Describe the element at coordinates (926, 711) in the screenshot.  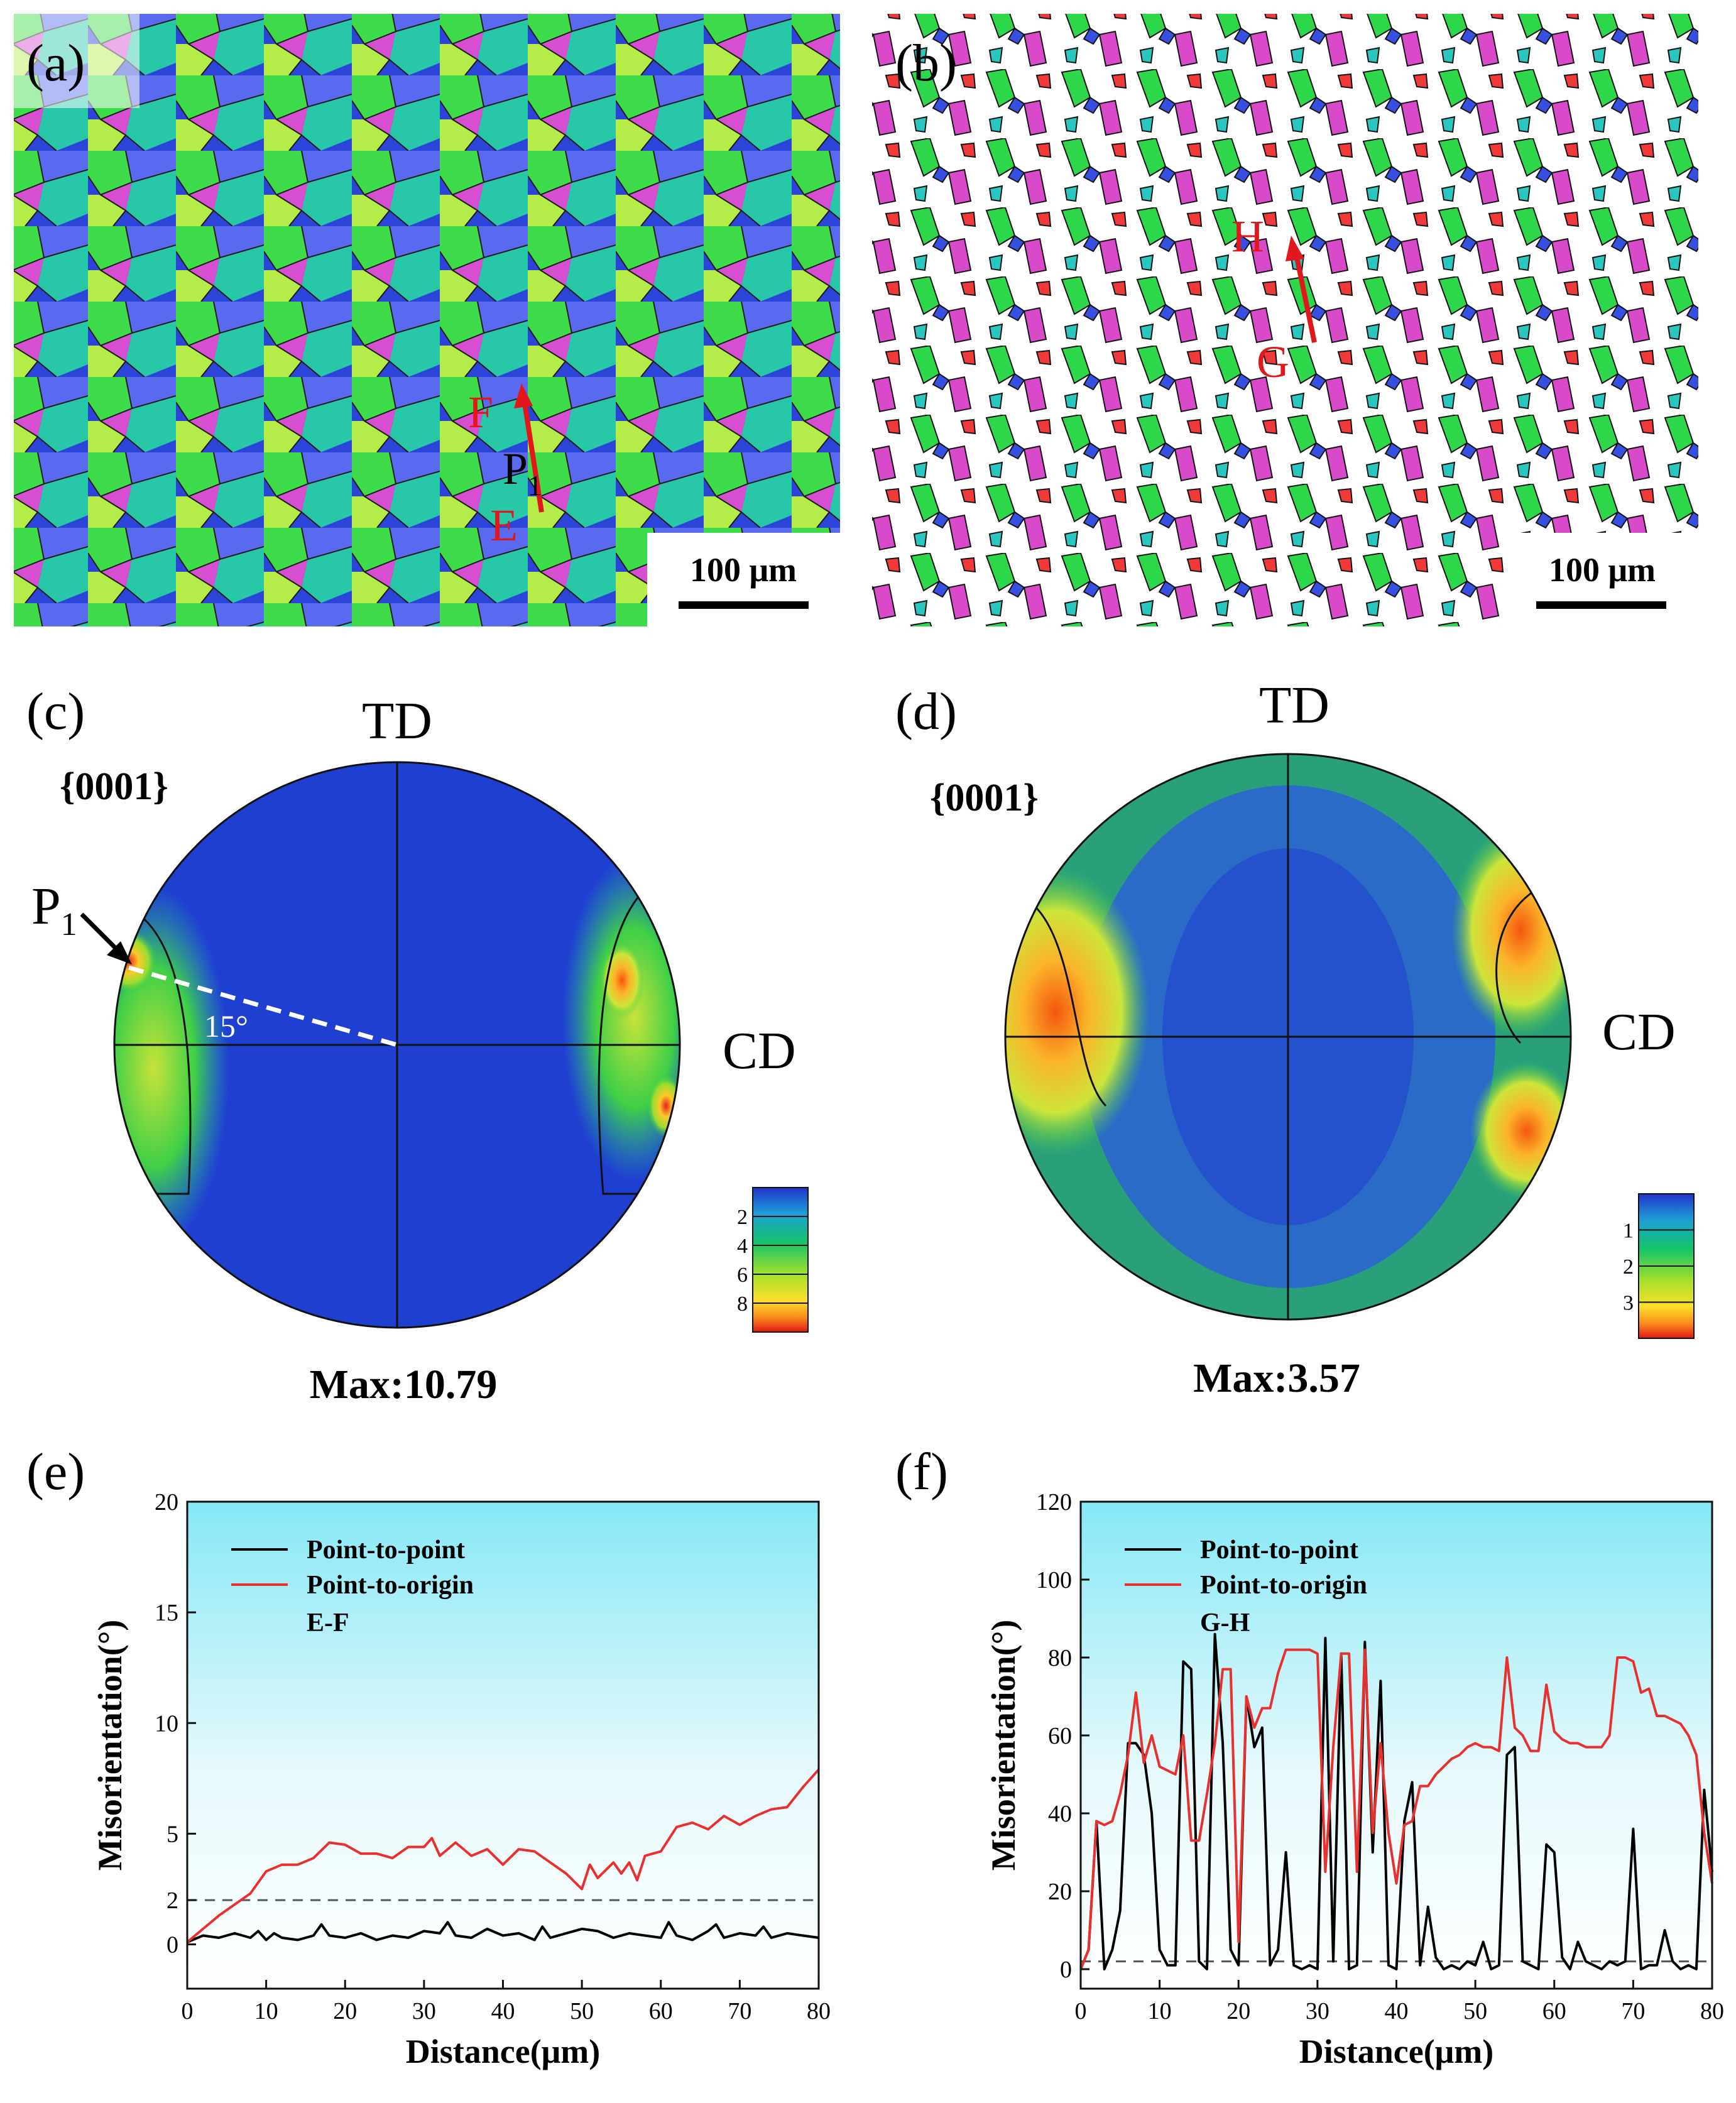
I see `panel-label-d: (d)` at that location.